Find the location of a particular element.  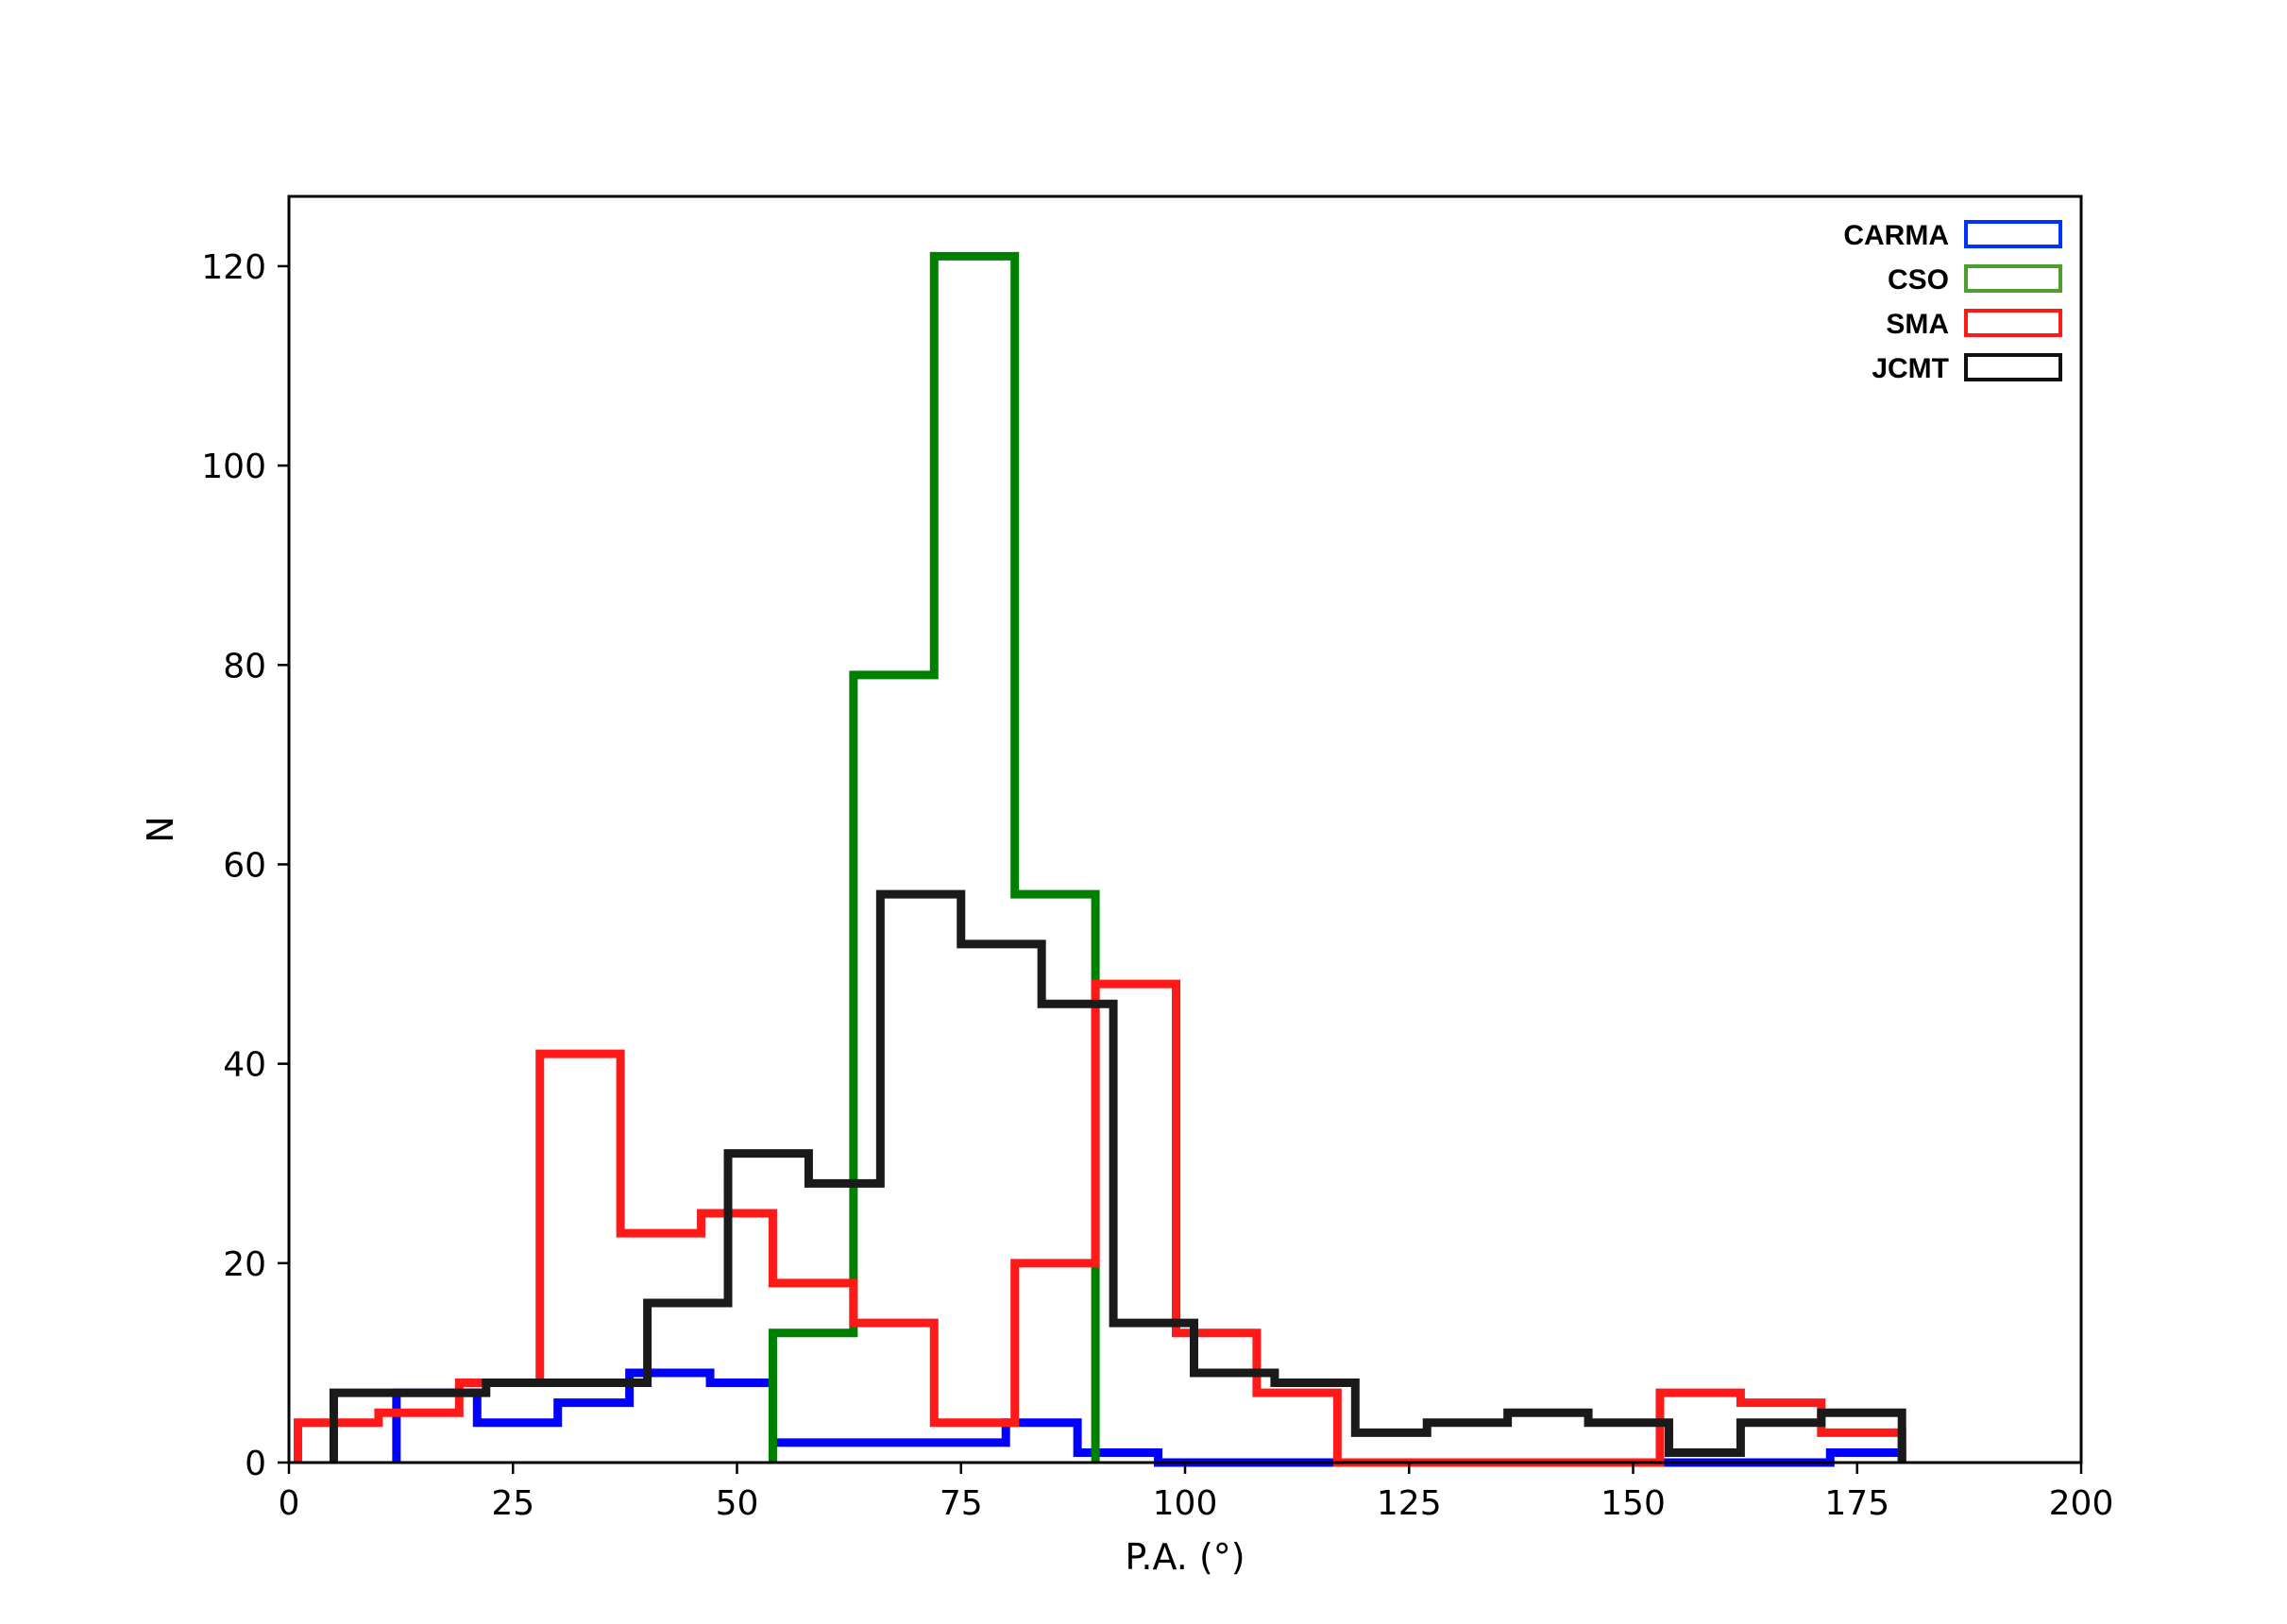

legend-swatch-cso is located at coordinates (2013, 278).